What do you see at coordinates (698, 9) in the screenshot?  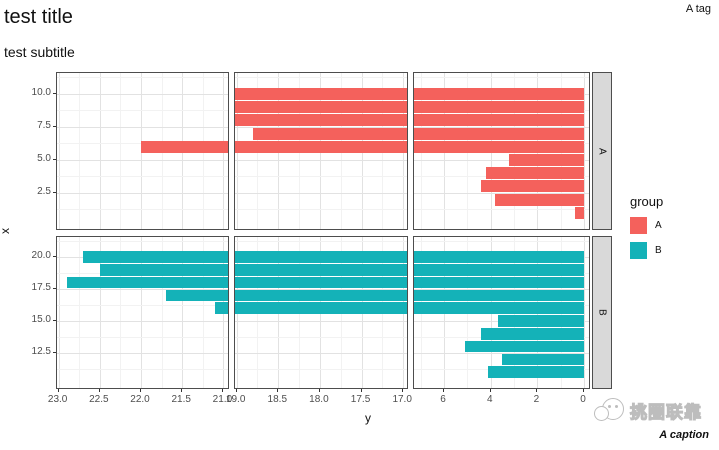 I see `plot-tag: A tag` at bounding box center [698, 9].